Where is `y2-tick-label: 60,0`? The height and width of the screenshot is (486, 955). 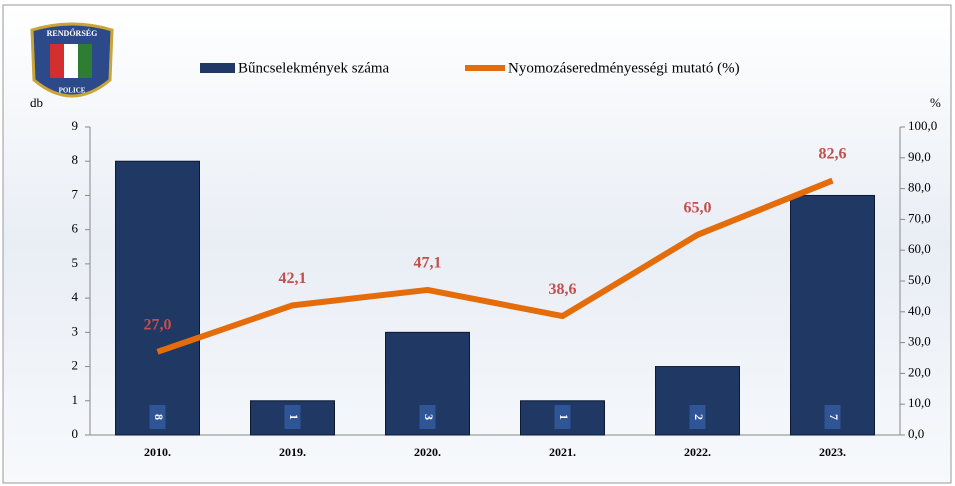
y2-tick-label: 60,0 is located at coordinates (919, 248).